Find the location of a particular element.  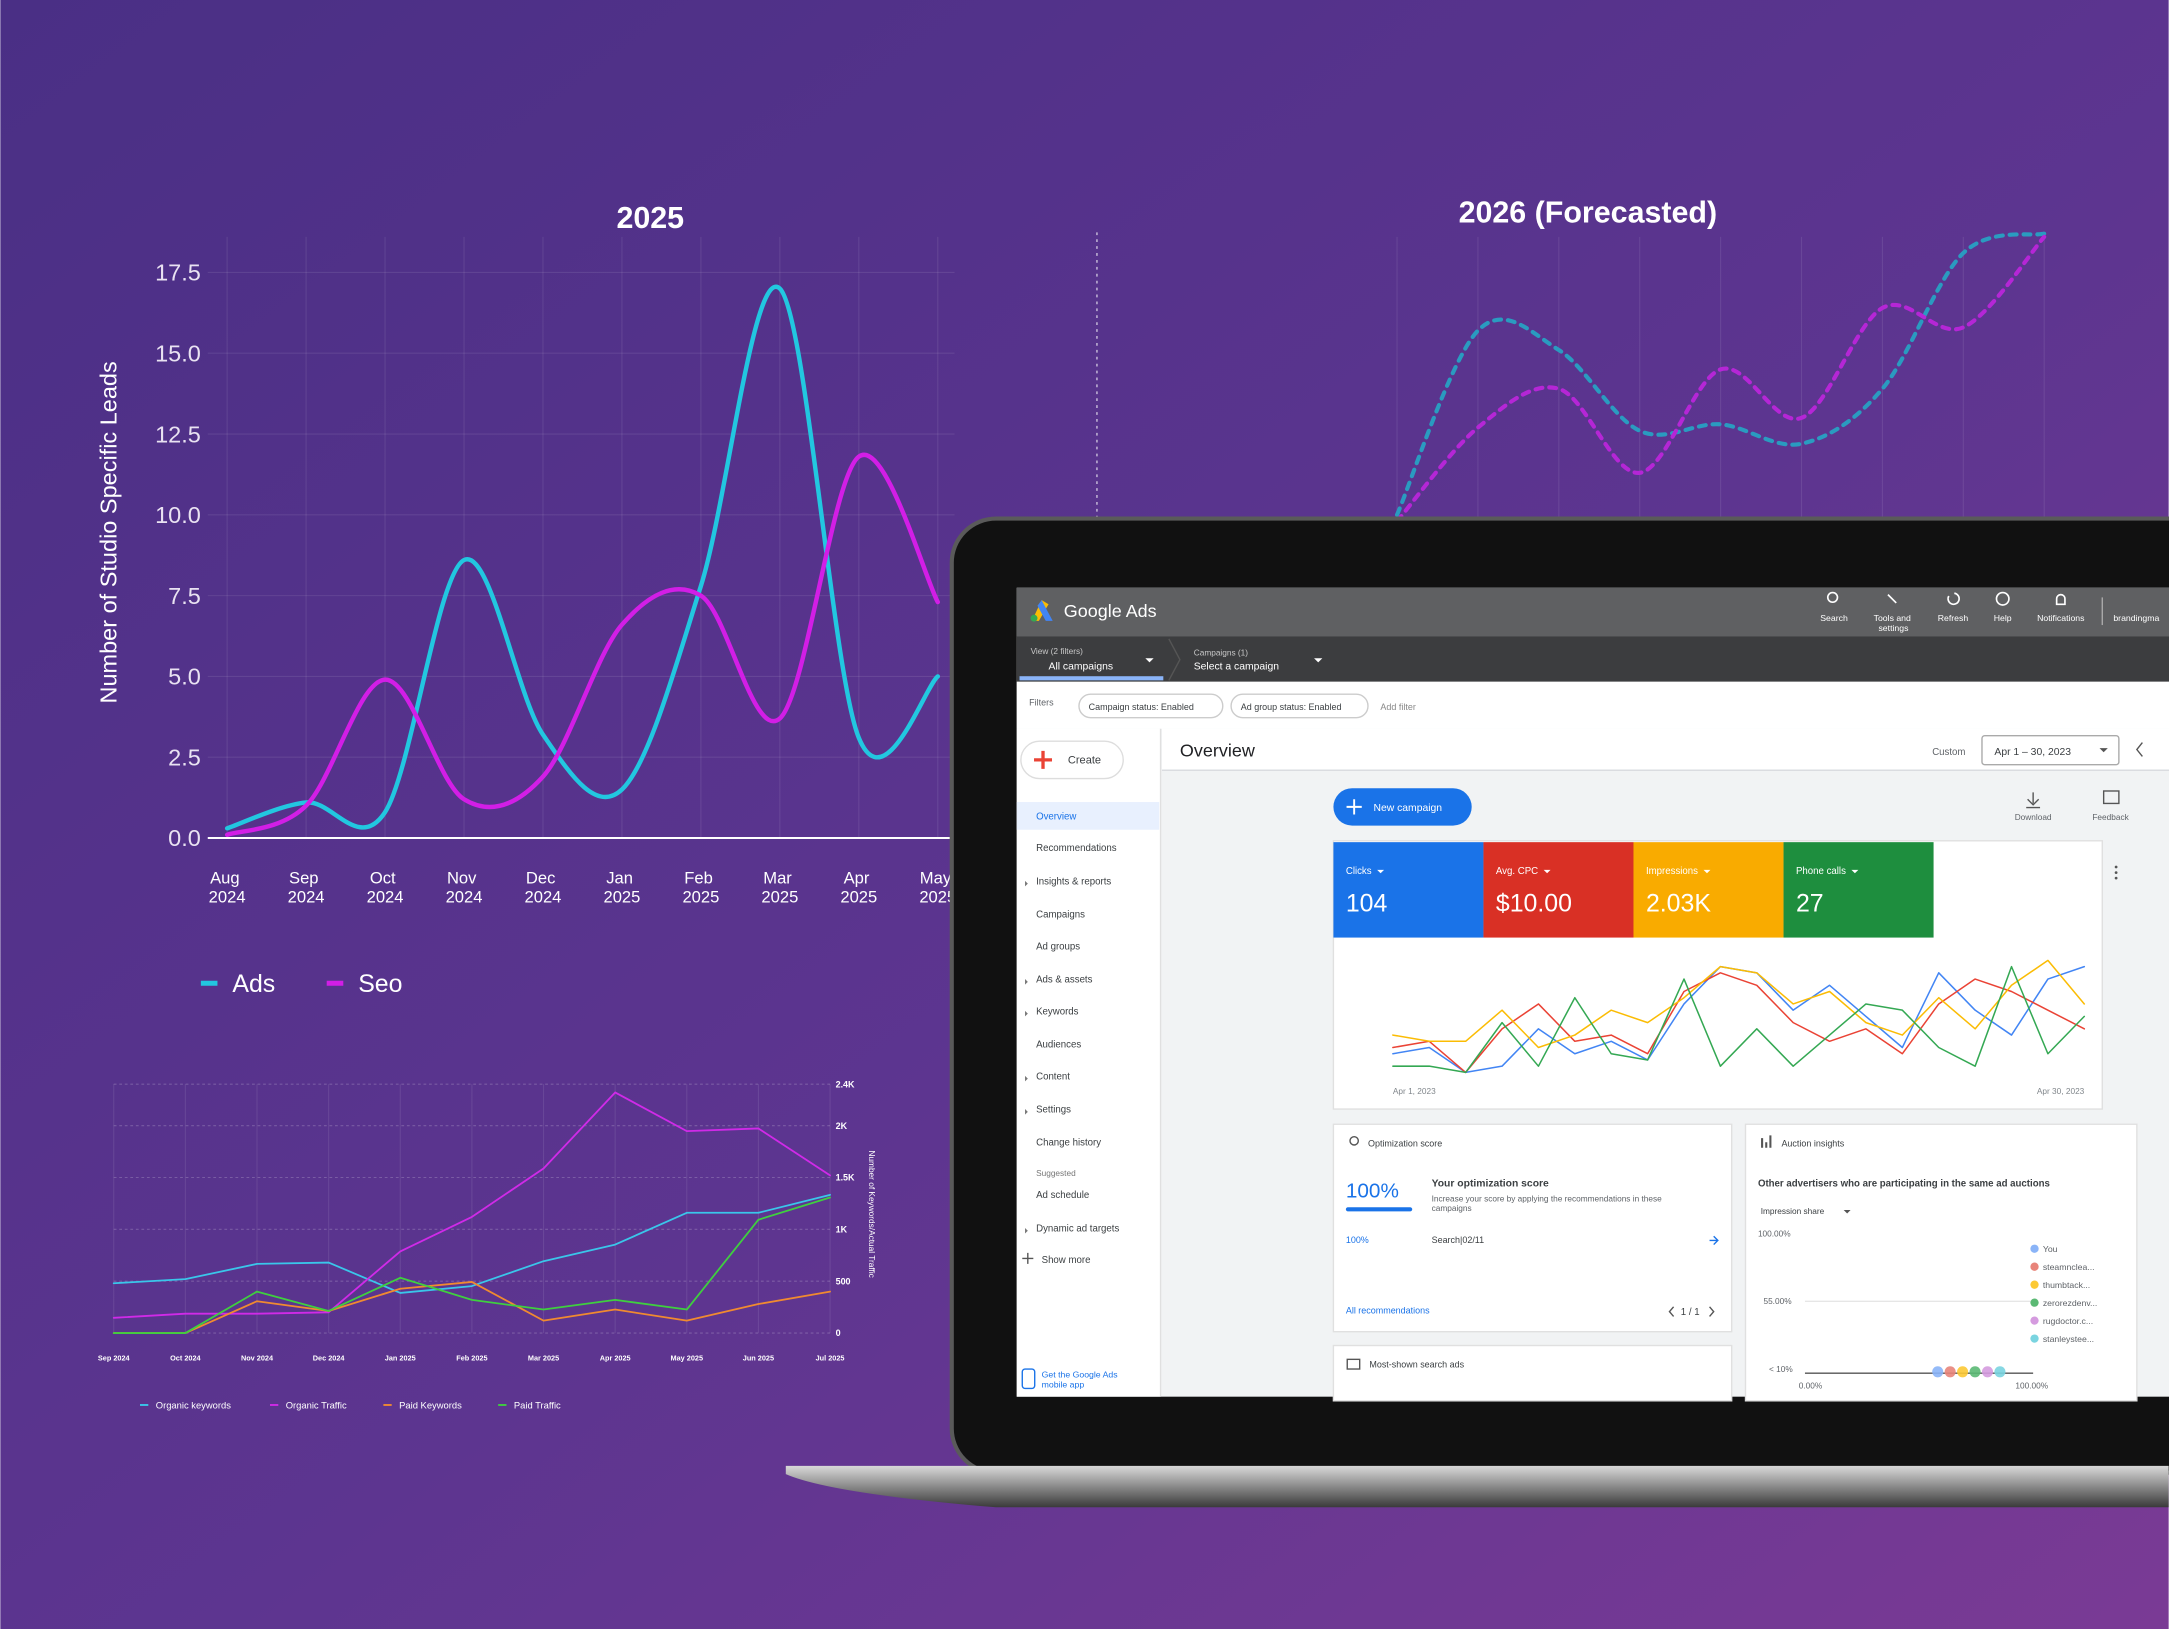

breadcrumb-sep is located at coordinates (1174, 659).